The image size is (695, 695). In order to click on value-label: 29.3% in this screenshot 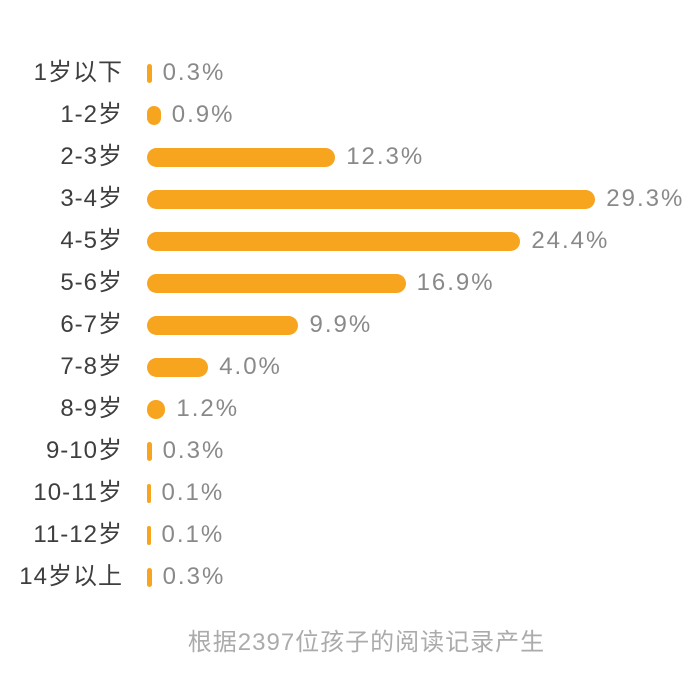, I will do `click(645, 198)`.